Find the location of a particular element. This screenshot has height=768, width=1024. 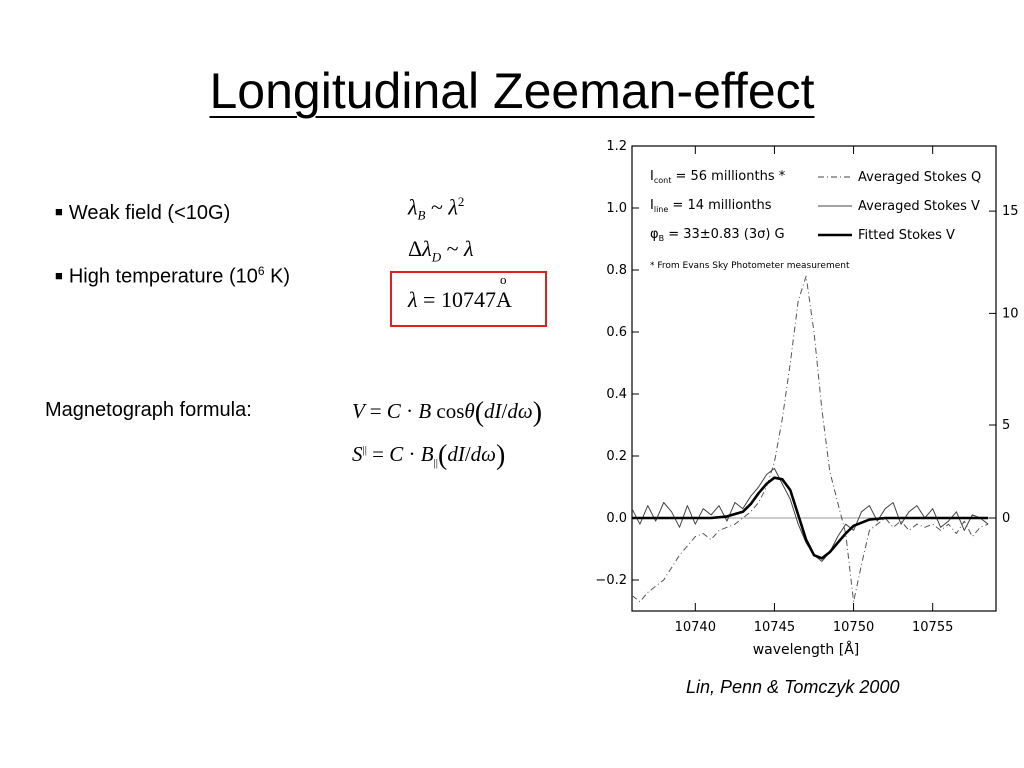

x-tick-label: 10745 is located at coordinates (774, 627).